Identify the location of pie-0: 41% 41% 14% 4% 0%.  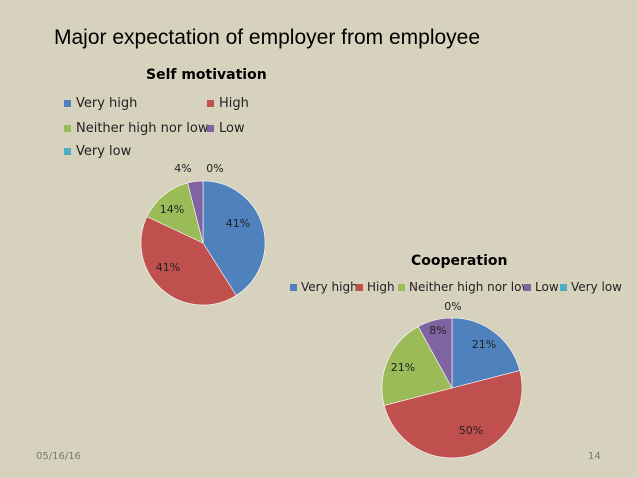
(203, 234).